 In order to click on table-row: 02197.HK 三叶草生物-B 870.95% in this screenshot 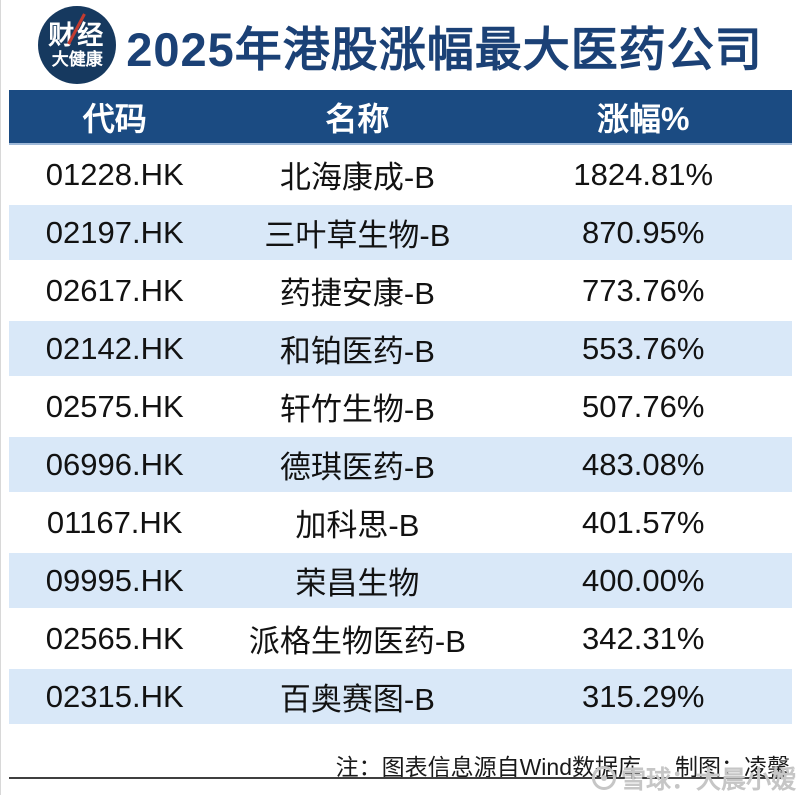, I will do `click(400, 232)`.